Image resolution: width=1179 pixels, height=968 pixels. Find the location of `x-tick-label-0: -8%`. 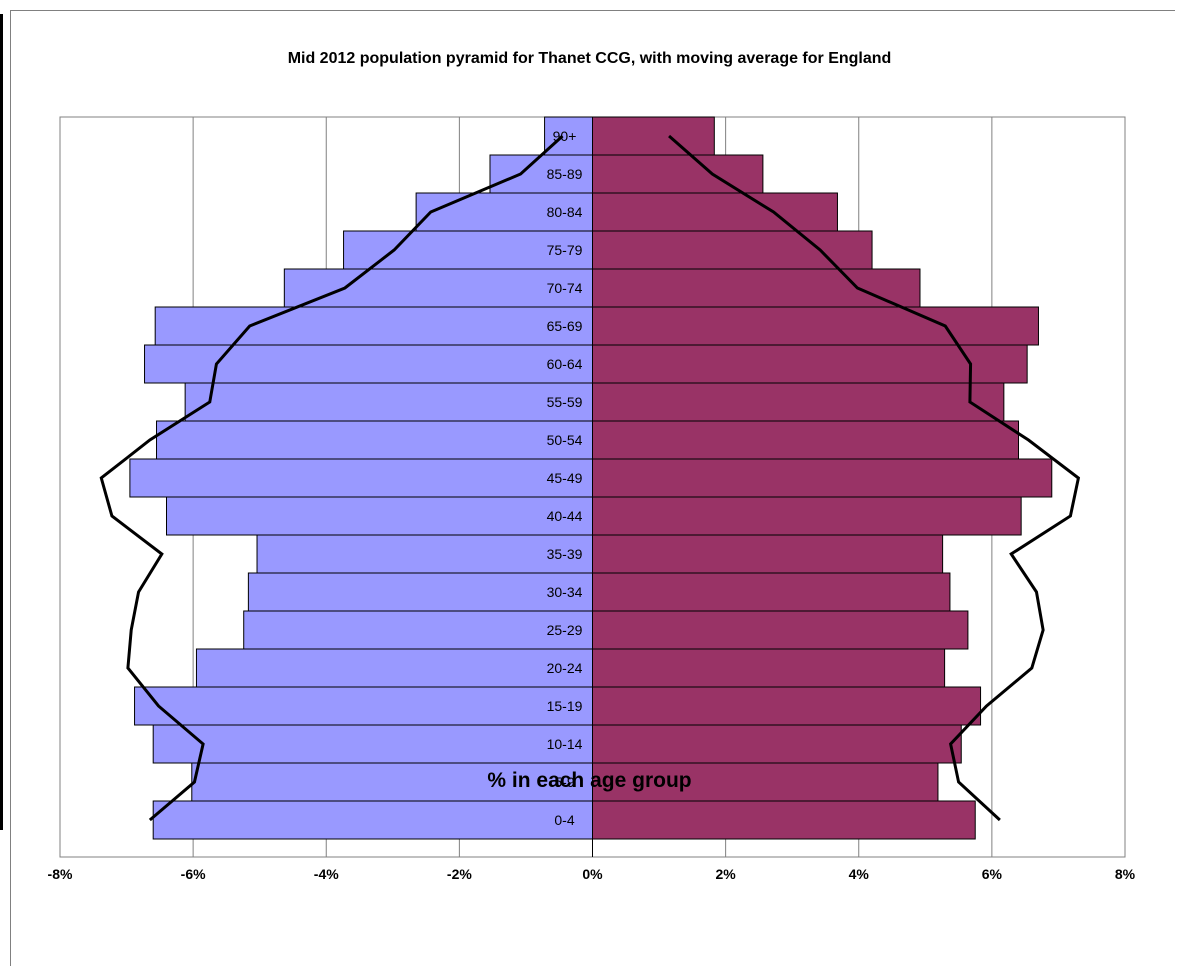

x-tick-label-0: -8% is located at coordinates (60, 874).